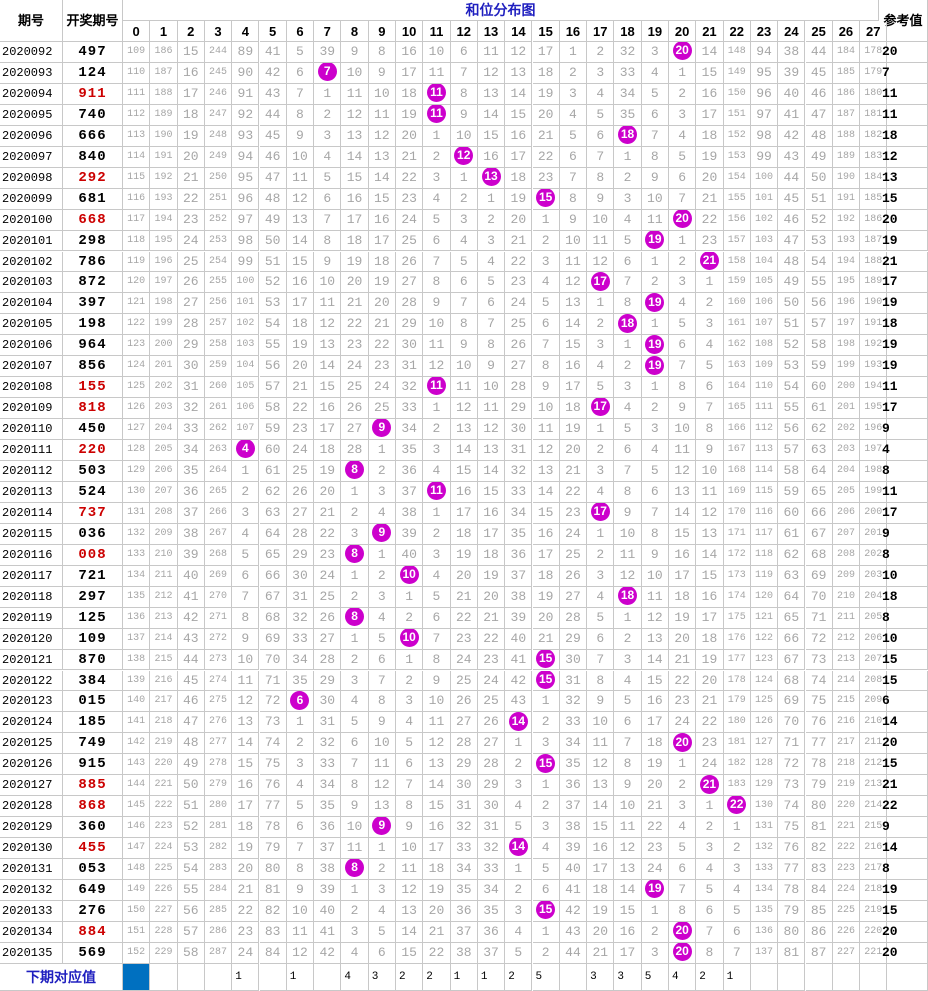  Describe the element at coordinates (710, 786) in the screenshot. I see `hit-cell: 21` at that location.